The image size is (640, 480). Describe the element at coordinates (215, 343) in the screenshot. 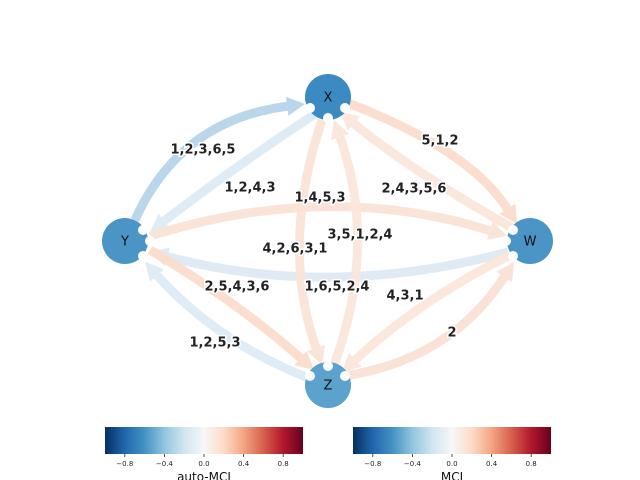

I see `edge-label-z-y: 1,2,5,3` at that location.